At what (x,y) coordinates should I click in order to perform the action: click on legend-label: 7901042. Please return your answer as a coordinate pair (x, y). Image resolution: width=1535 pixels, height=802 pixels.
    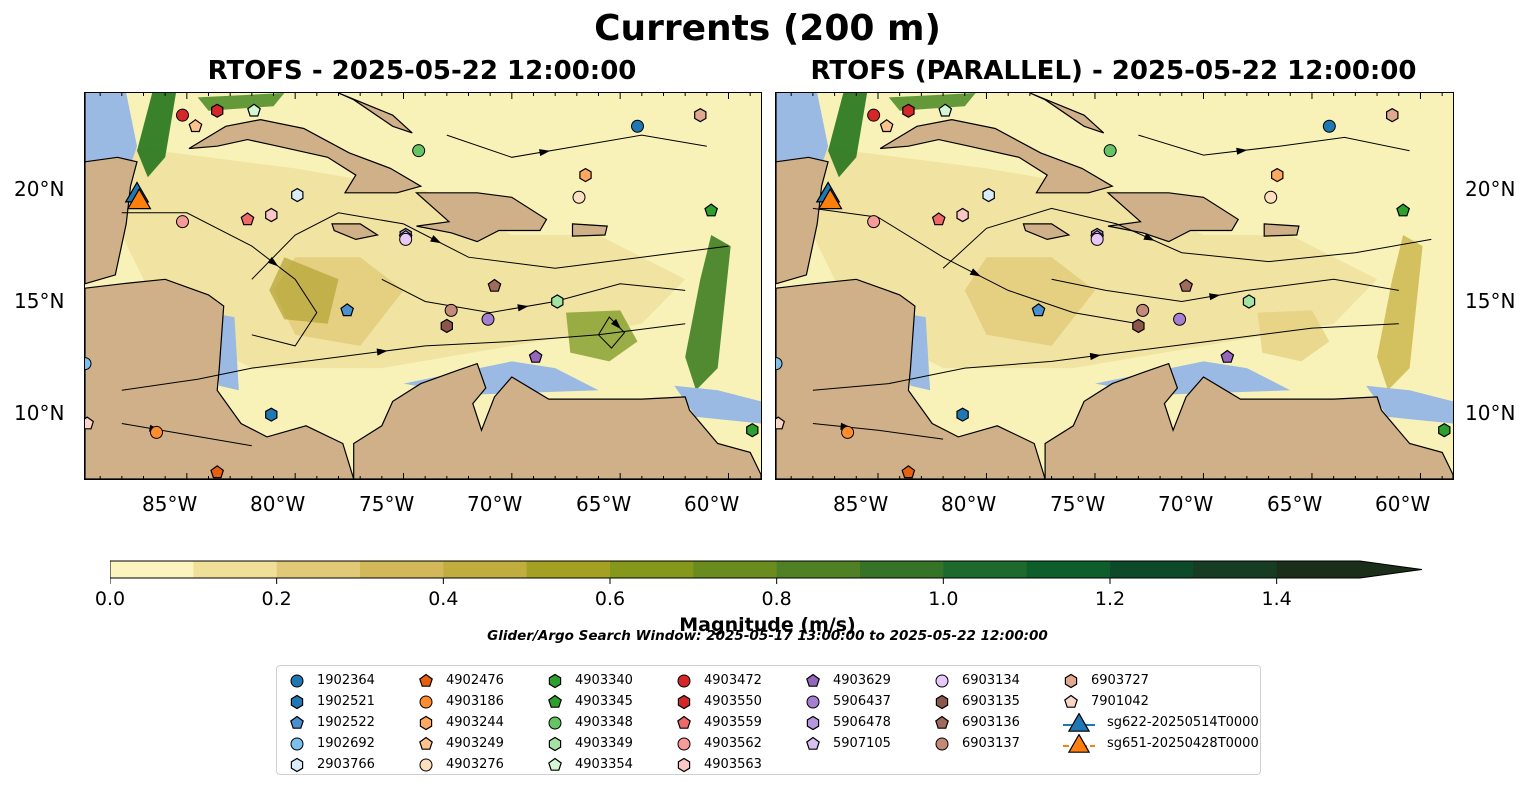
    Looking at the image, I should click on (1120, 701).